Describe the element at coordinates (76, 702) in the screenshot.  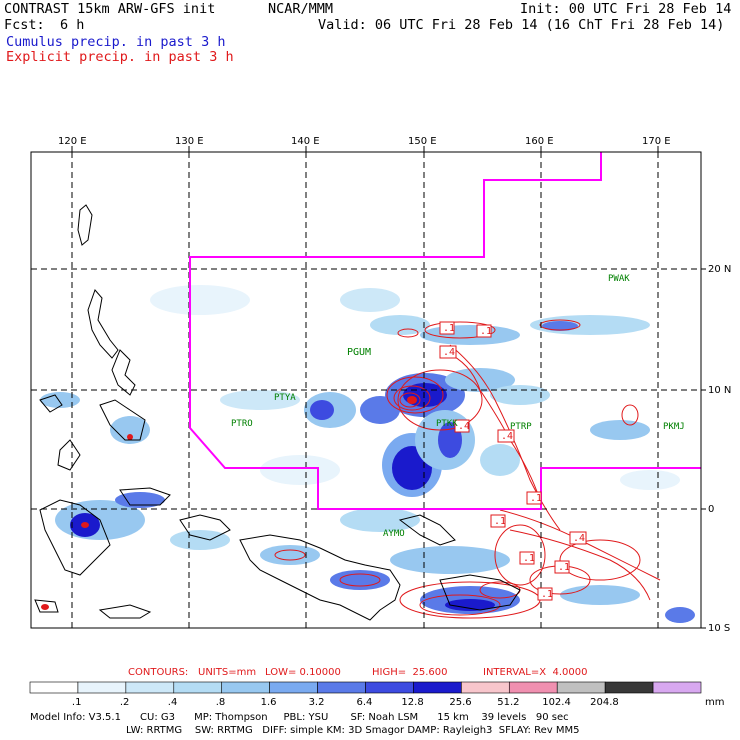
I see `scale-label: .1` at that location.